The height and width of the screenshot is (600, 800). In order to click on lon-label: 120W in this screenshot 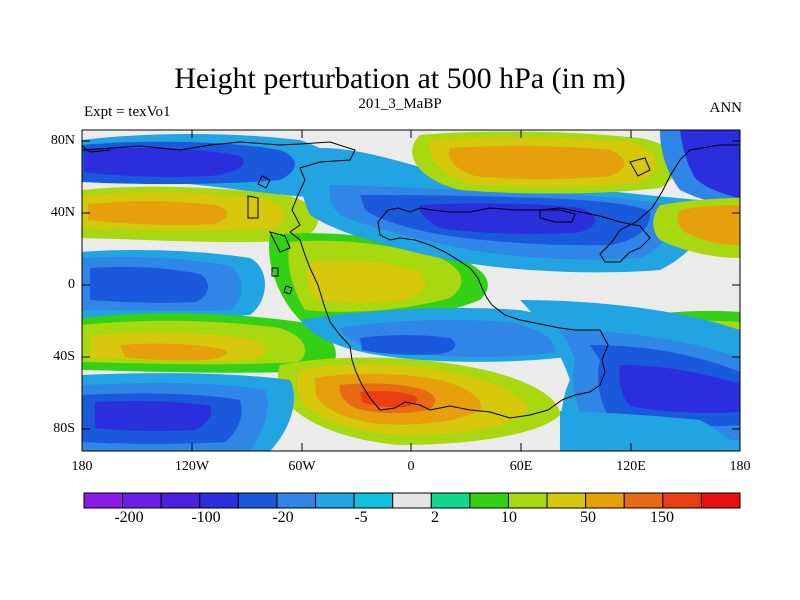, I will do `click(192, 466)`.